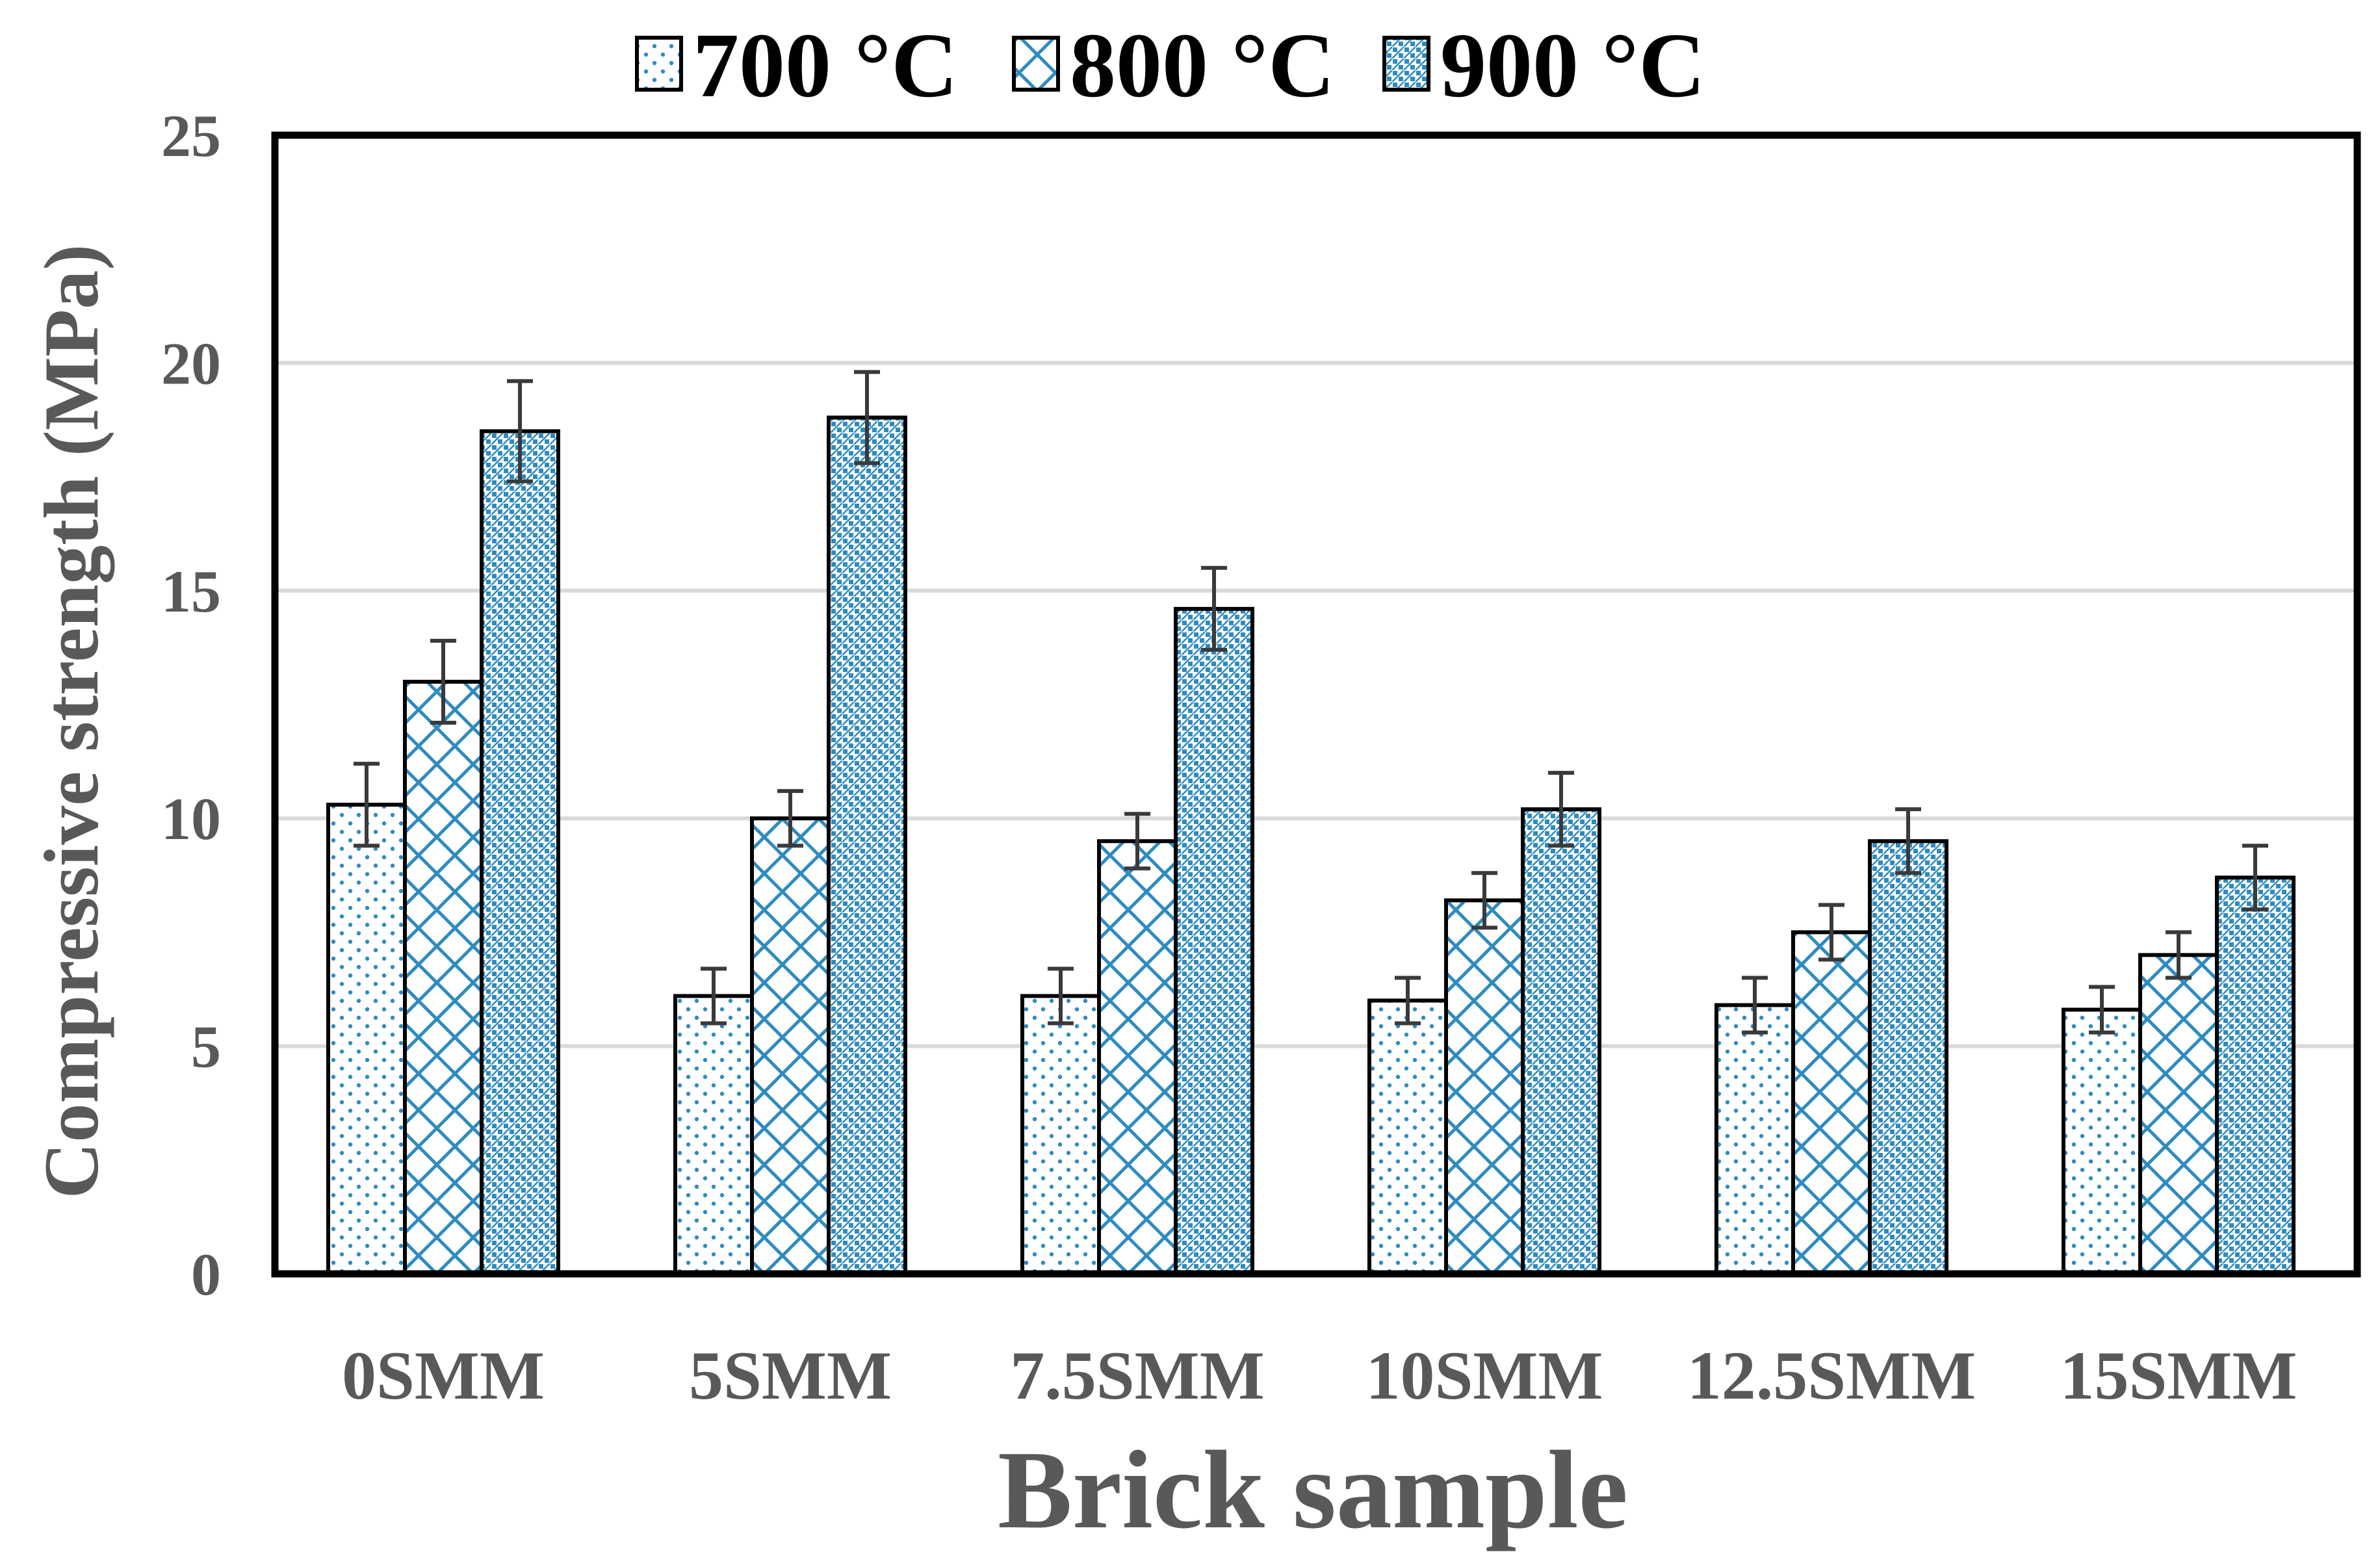 This screenshot has height=1565, width=2380. Describe the element at coordinates (191, 136) in the screenshot. I see `y-tick-label: 25` at that location.